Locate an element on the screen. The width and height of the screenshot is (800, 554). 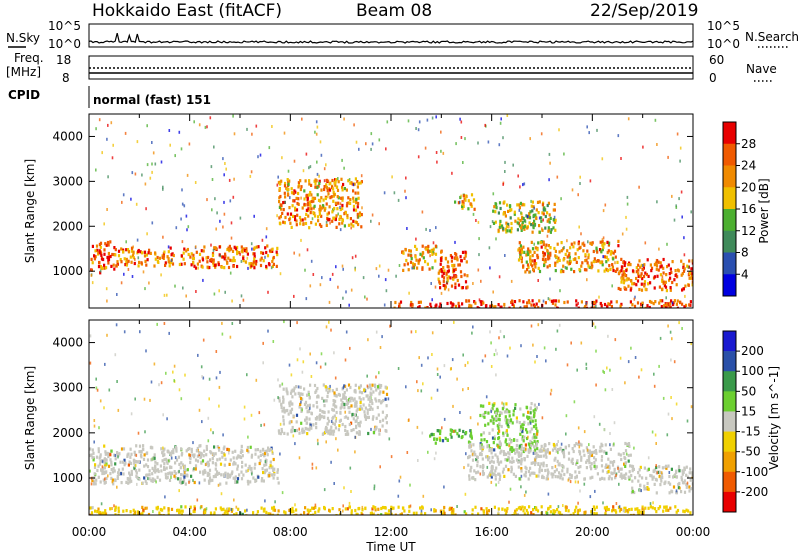
freq-tick-top: 18 is located at coordinates (63, 60).